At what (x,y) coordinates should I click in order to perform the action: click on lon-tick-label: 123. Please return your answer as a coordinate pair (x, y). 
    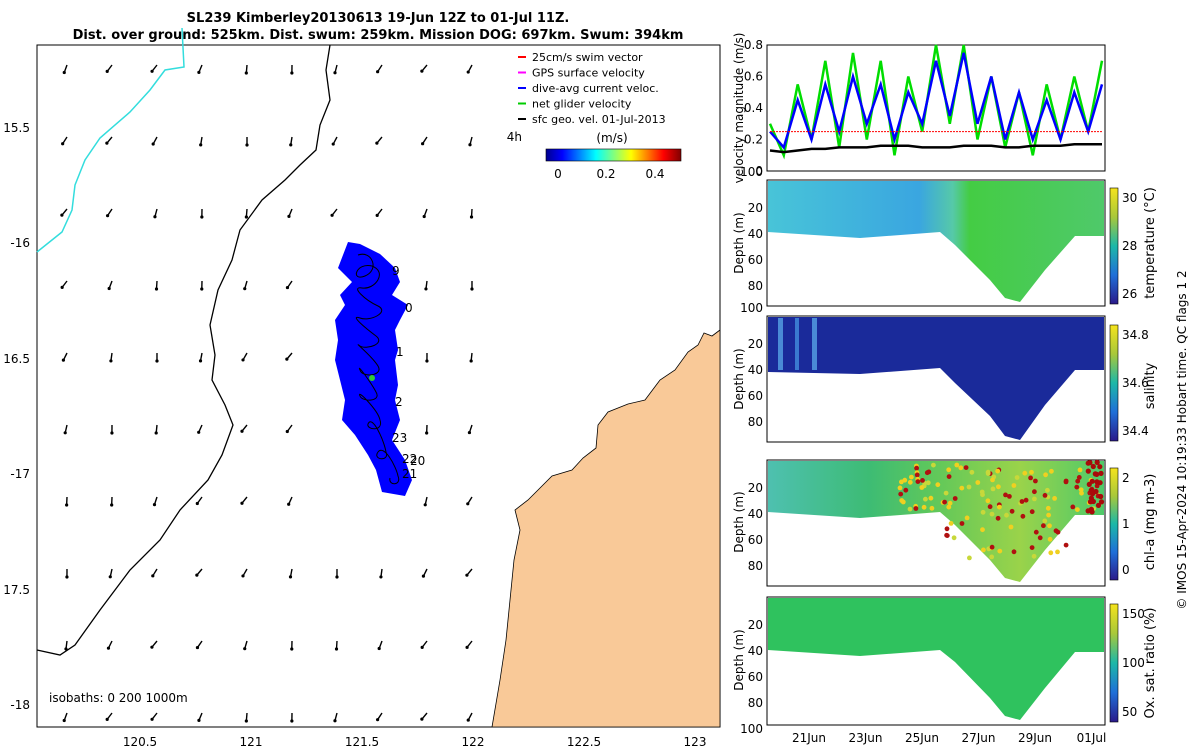
    Looking at the image, I should click on (695, 742).